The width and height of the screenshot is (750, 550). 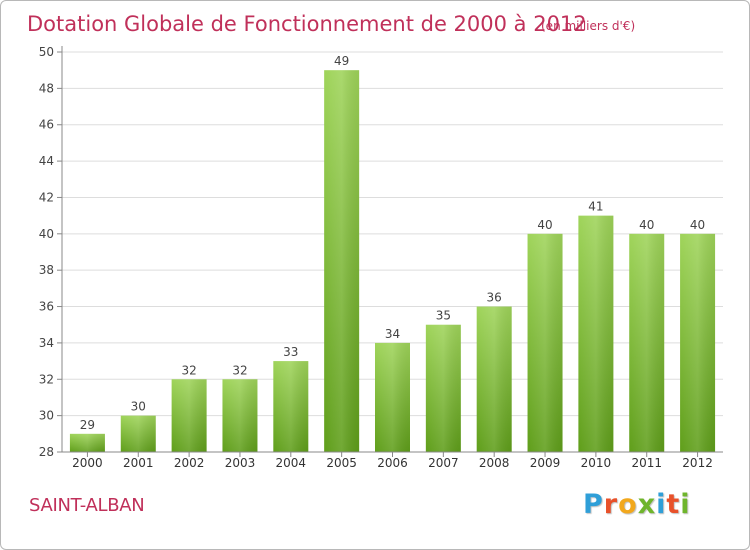 I want to click on x-tick-label: 2003, so click(x=240, y=463).